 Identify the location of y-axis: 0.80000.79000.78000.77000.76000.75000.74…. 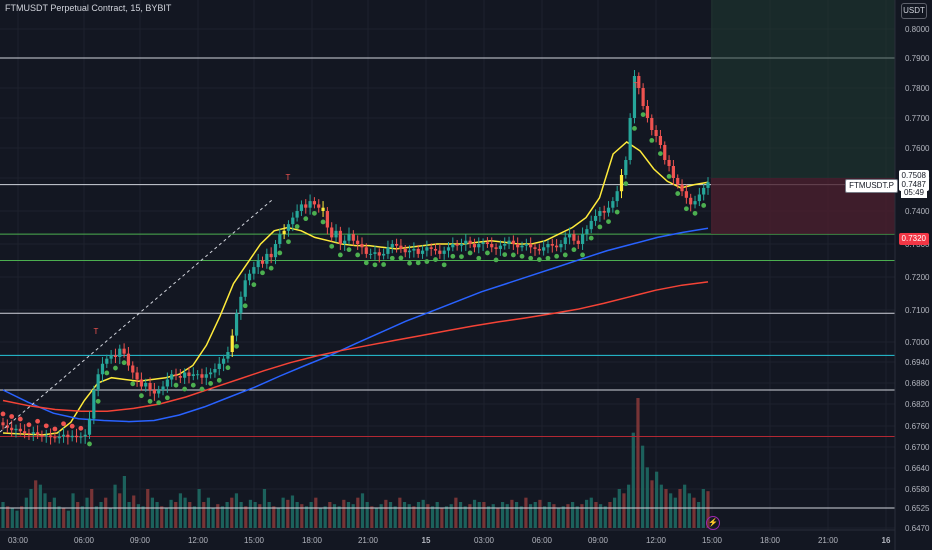
(917, 279).